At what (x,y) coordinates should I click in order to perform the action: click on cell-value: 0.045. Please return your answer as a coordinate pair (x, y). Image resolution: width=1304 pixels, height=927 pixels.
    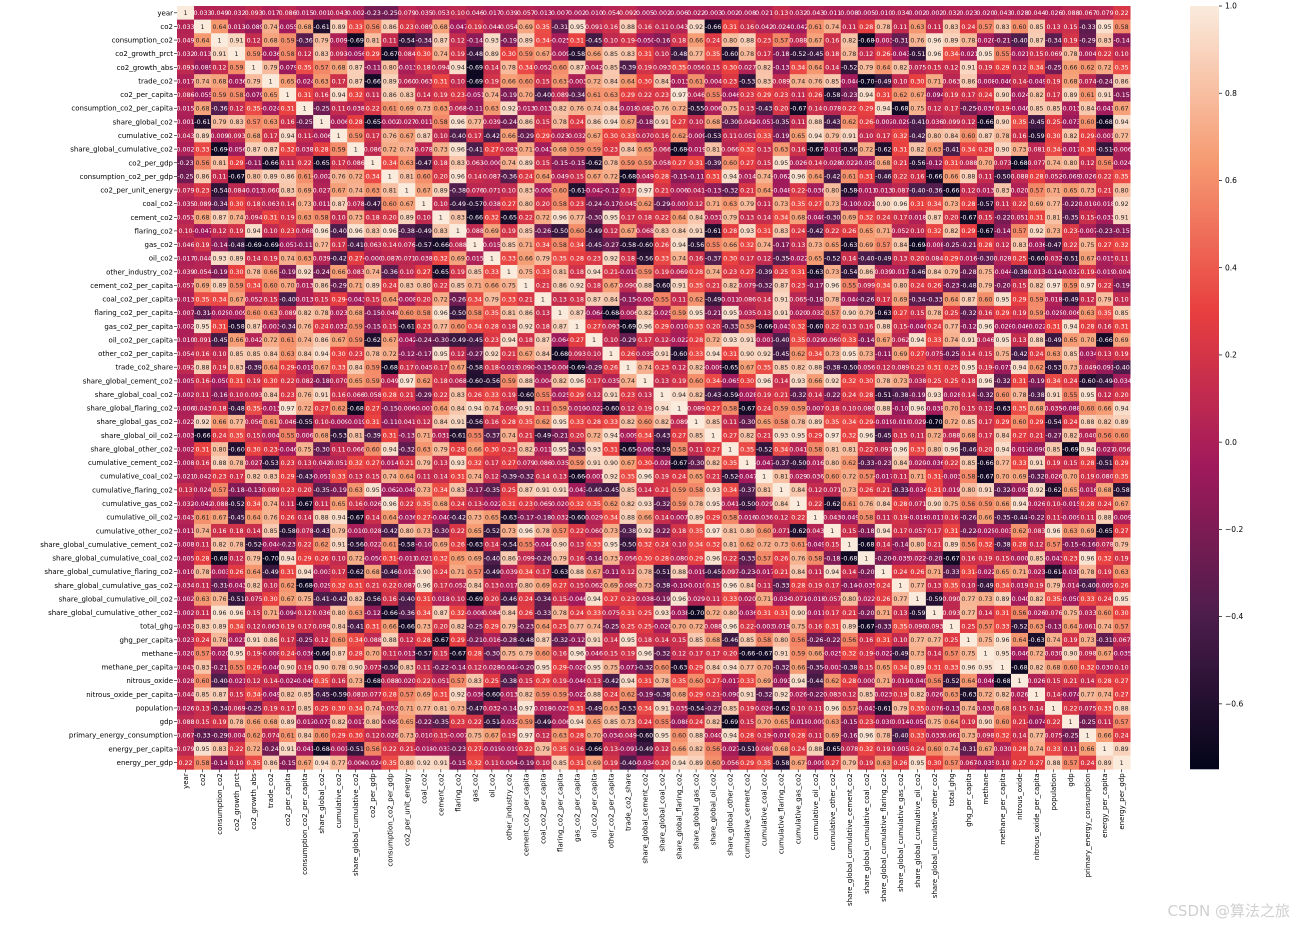
    Looking at the image, I should click on (424, 368).